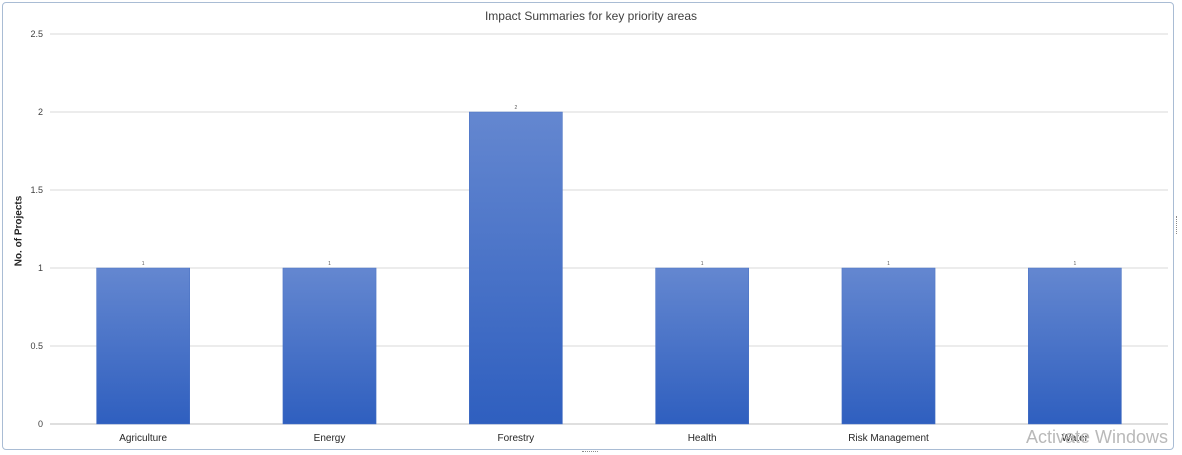 The width and height of the screenshot is (1182, 455). What do you see at coordinates (702, 346) in the screenshot?
I see `bar-health` at bounding box center [702, 346].